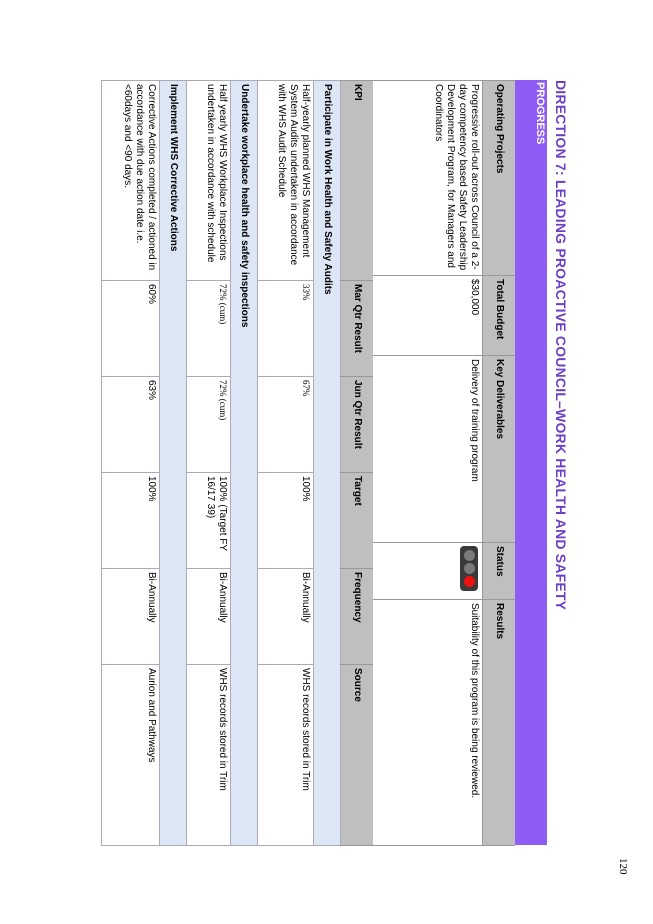 The width and height of the screenshot is (653, 924). I want to click on jun-result: 67%, so click(285, 424).